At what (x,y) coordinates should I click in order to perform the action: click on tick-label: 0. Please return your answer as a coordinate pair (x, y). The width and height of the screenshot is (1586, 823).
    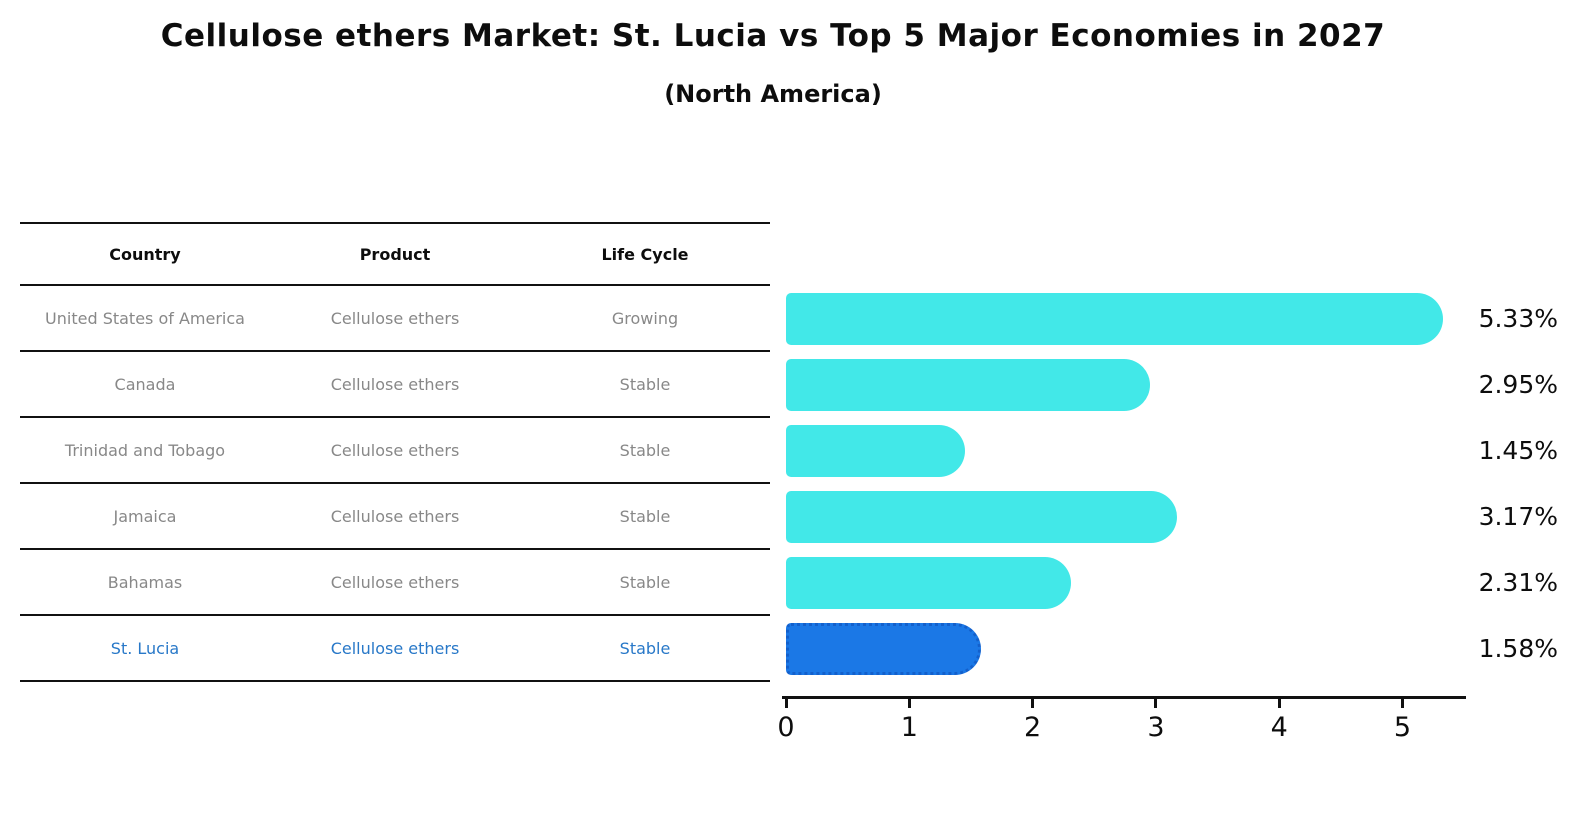
    Looking at the image, I should click on (786, 727).